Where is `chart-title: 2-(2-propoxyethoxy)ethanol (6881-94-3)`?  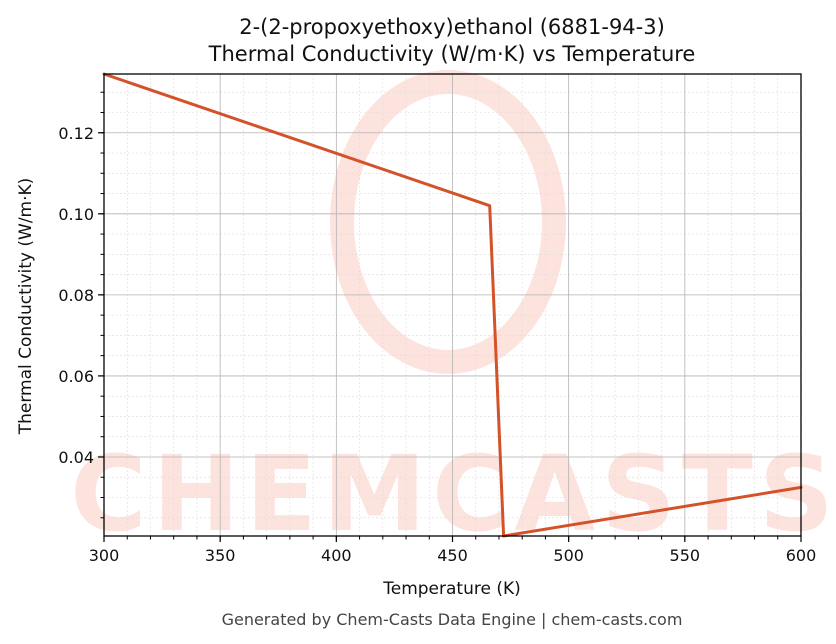 chart-title: 2-(2-propoxyethoxy)ethanol (6881-94-3) is located at coordinates (452, 27).